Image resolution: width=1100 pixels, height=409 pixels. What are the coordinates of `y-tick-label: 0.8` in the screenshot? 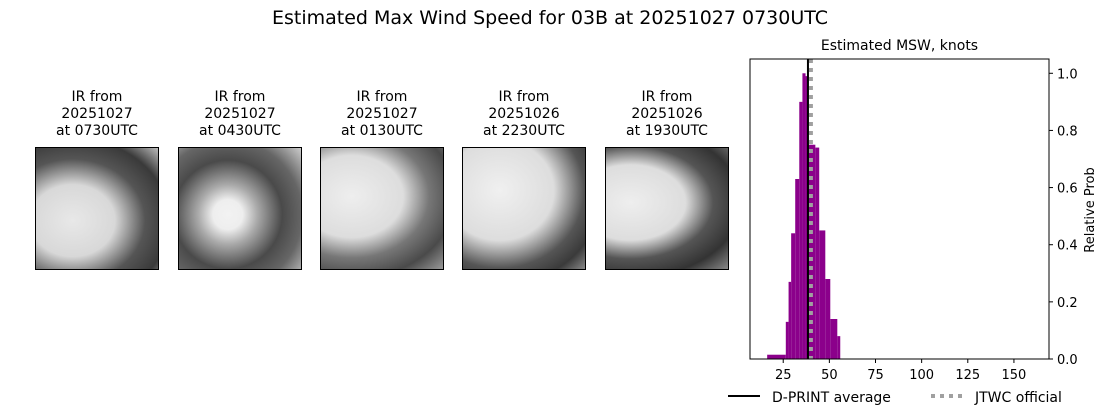 It's located at (1067, 131).